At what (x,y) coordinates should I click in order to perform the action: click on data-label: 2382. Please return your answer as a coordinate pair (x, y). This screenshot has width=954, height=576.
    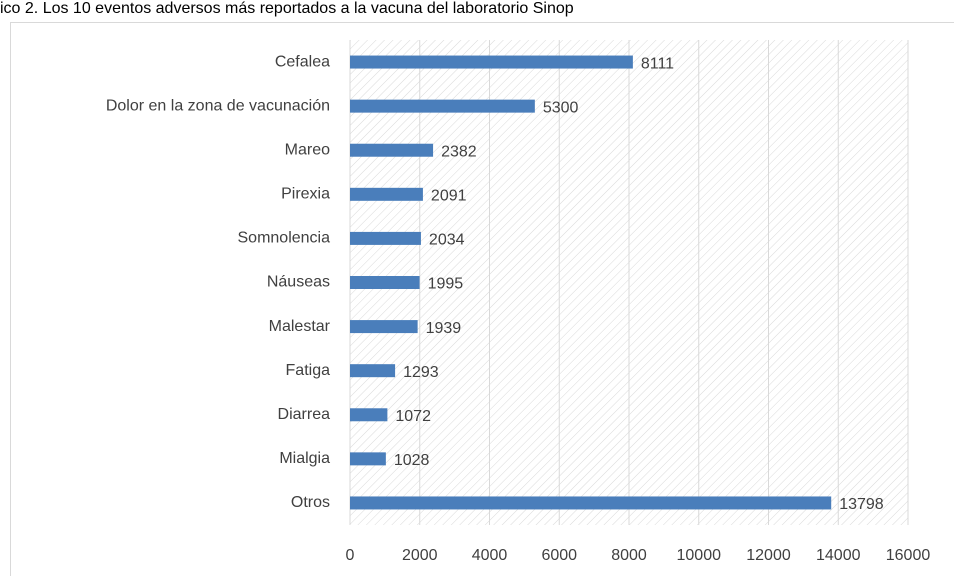
    Looking at the image, I should click on (459, 151).